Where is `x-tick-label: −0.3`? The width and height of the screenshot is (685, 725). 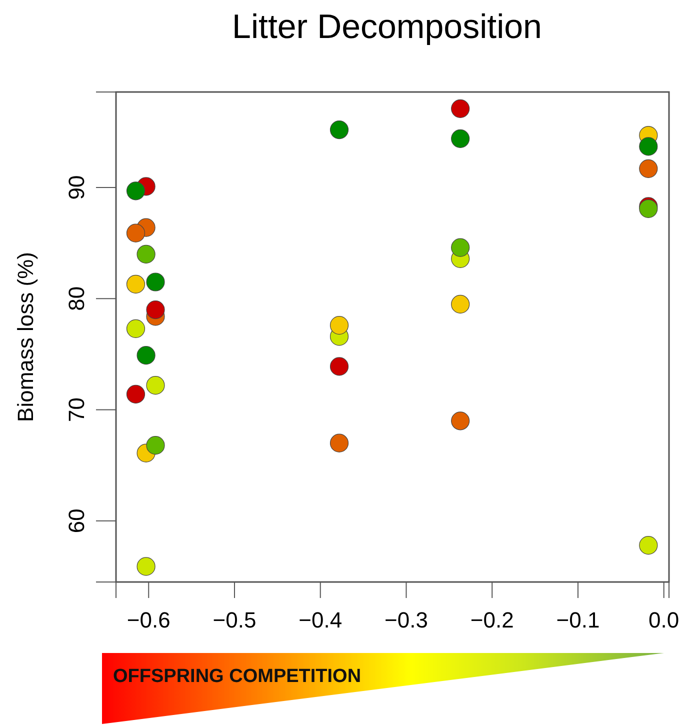 x-tick-label: −0.3 is located at coordinates (406, 620).